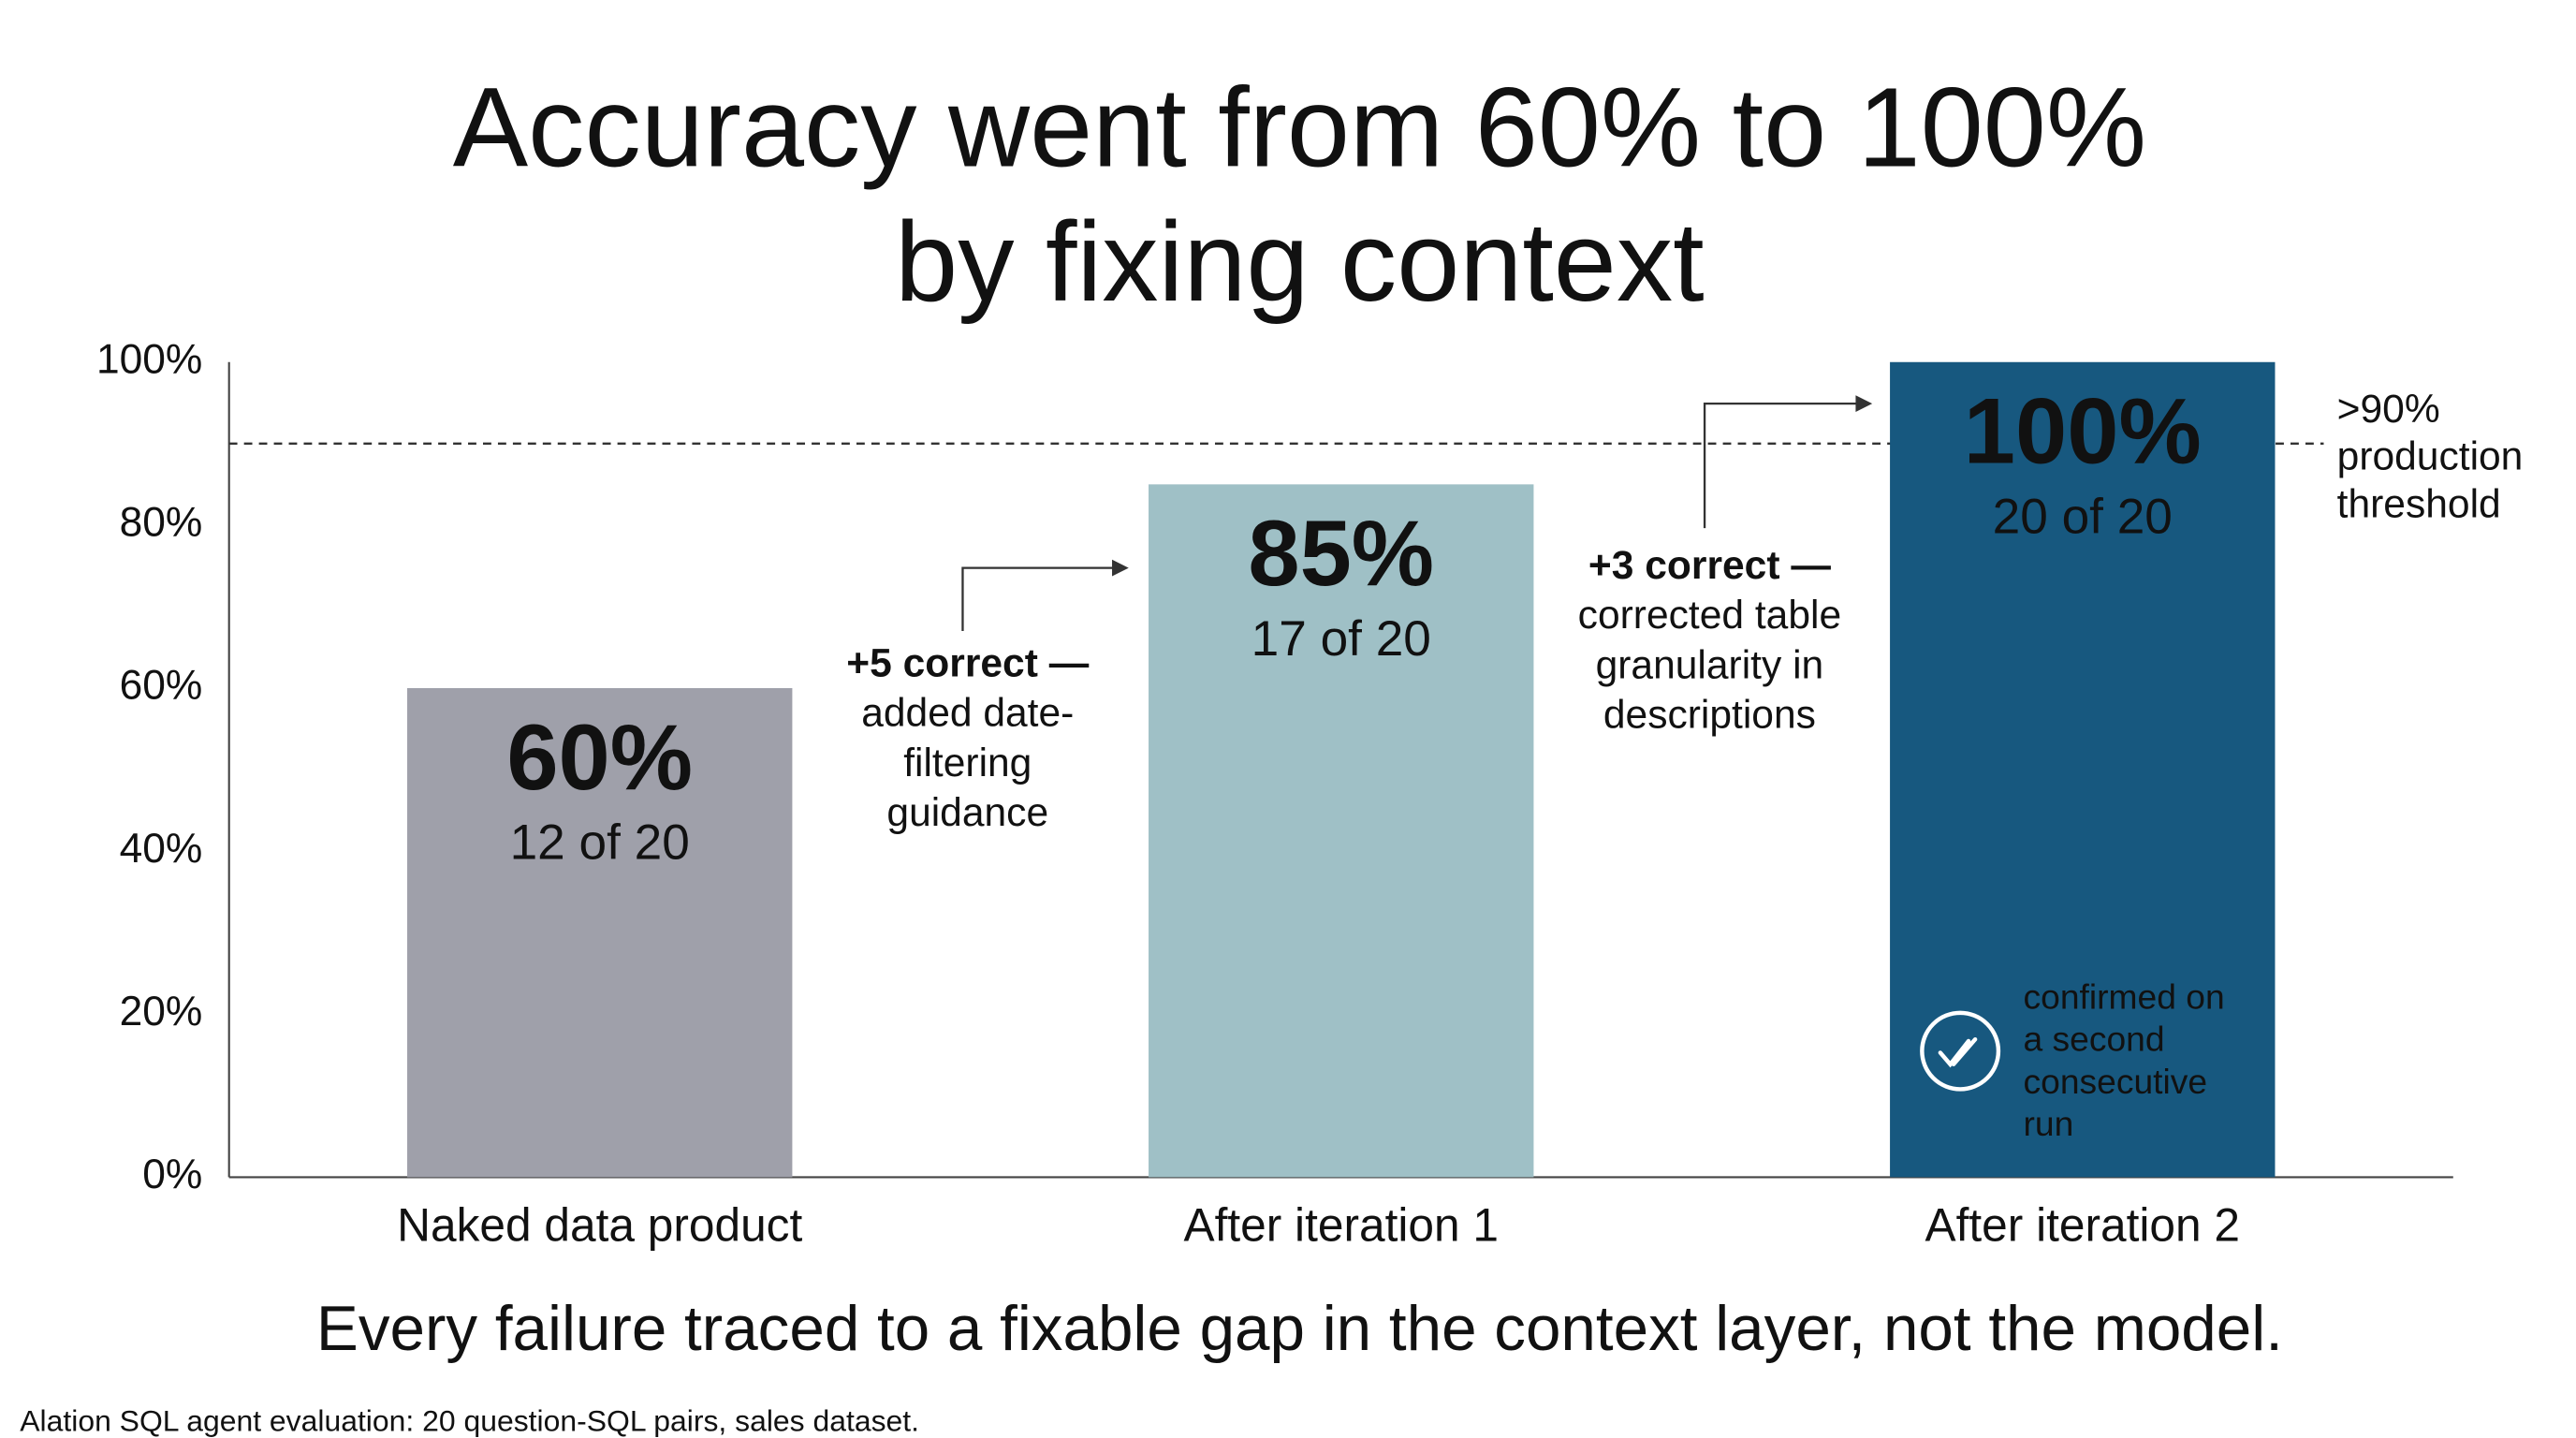  I want to click on annotation-text: guidance, so click(967, 812).